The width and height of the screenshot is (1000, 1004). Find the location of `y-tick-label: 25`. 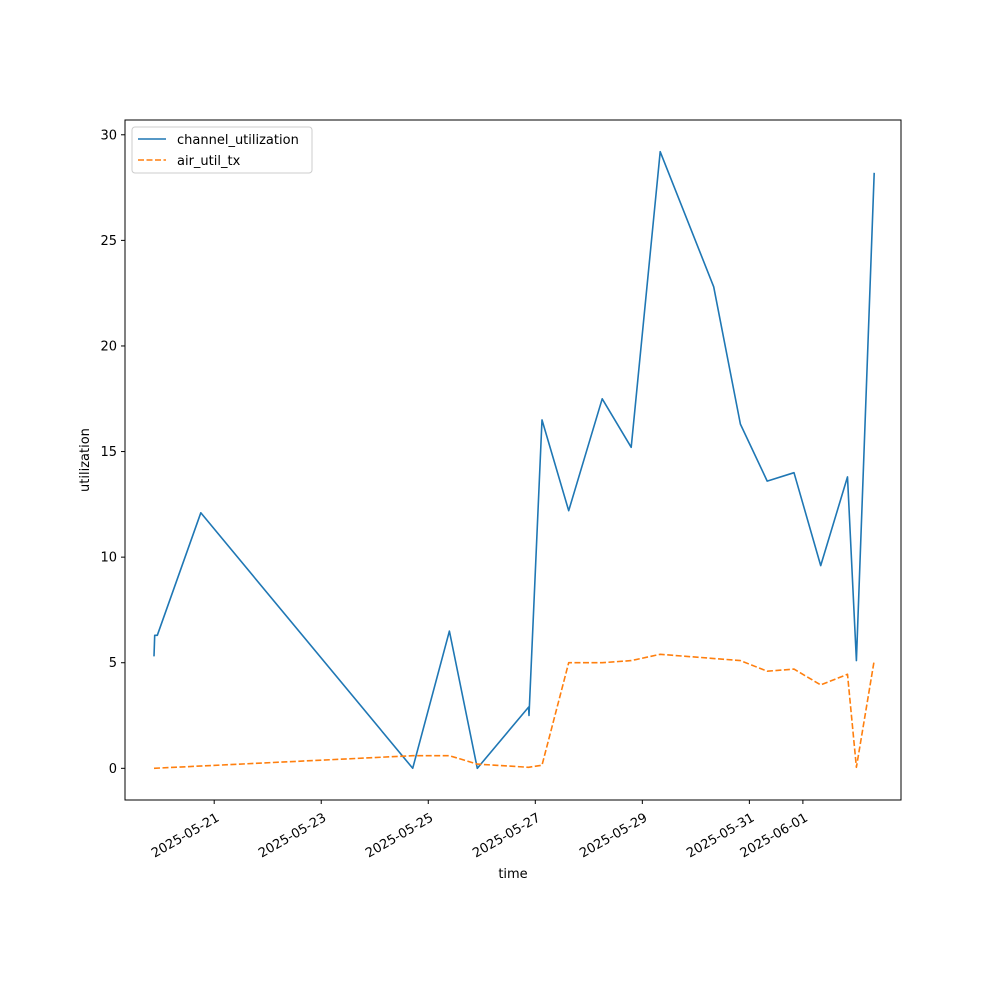

y-tick-label: 25 is located at coordinates (108, 241).